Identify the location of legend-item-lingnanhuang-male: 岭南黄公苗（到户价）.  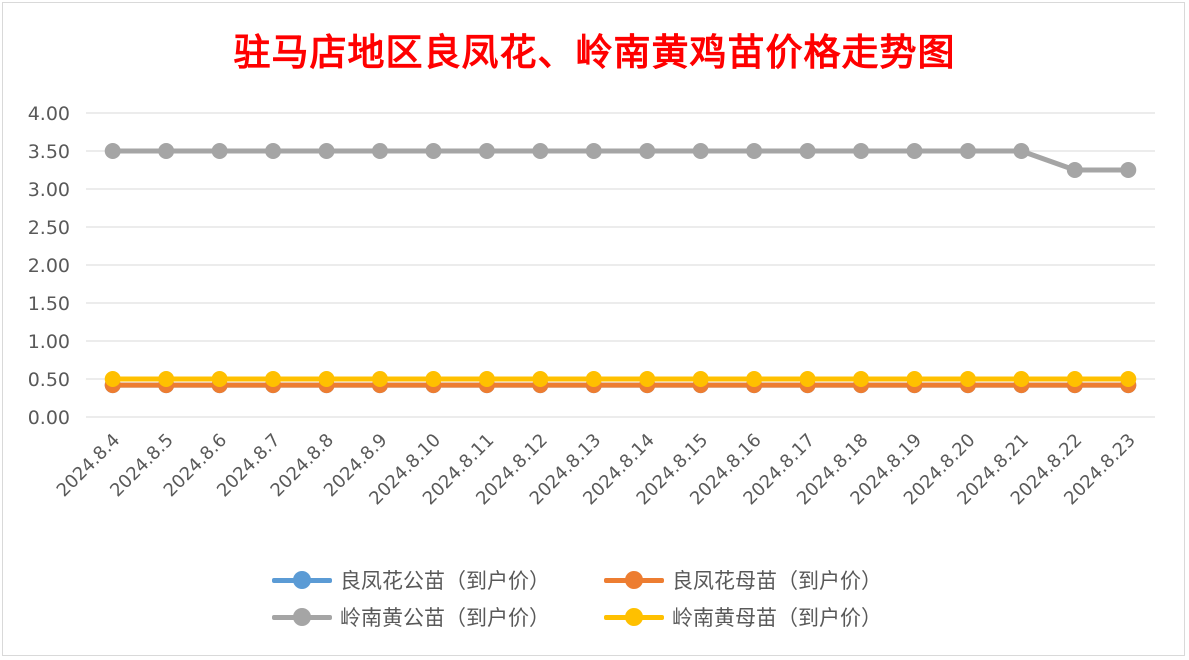
(411, 617).